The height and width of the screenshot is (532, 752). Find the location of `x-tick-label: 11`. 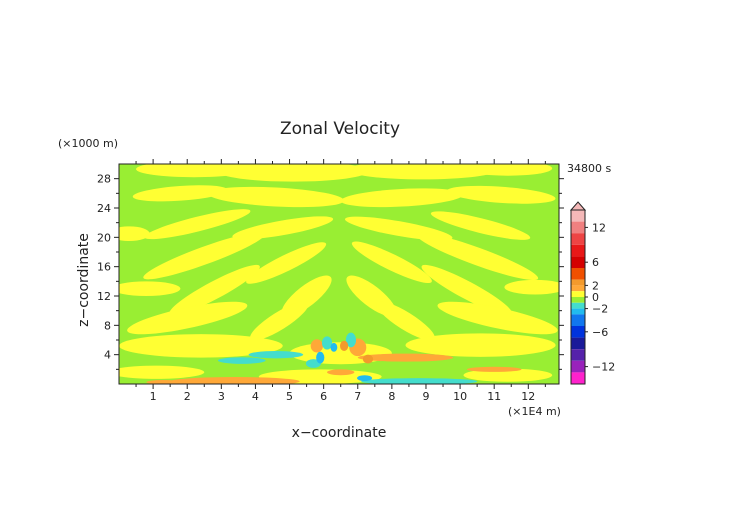

x-tick-label: 11 is located at coordinates (494, 396).